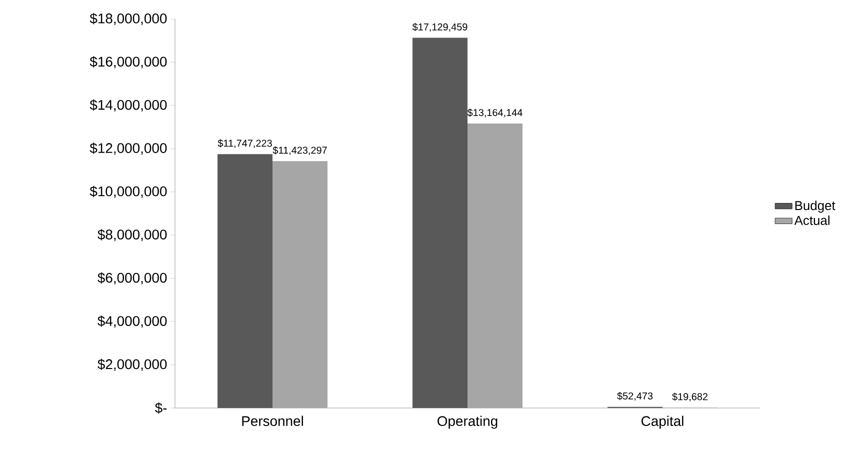  Describe the element at coordinates (160, 408) in the screenshot. I see `y-tick-label: $-` at that location.